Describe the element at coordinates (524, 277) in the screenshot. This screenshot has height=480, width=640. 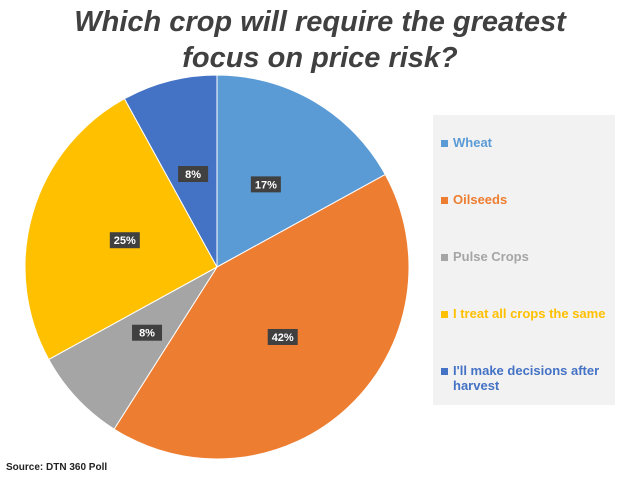
I see `legend-item: Pulse Crops` at that location.